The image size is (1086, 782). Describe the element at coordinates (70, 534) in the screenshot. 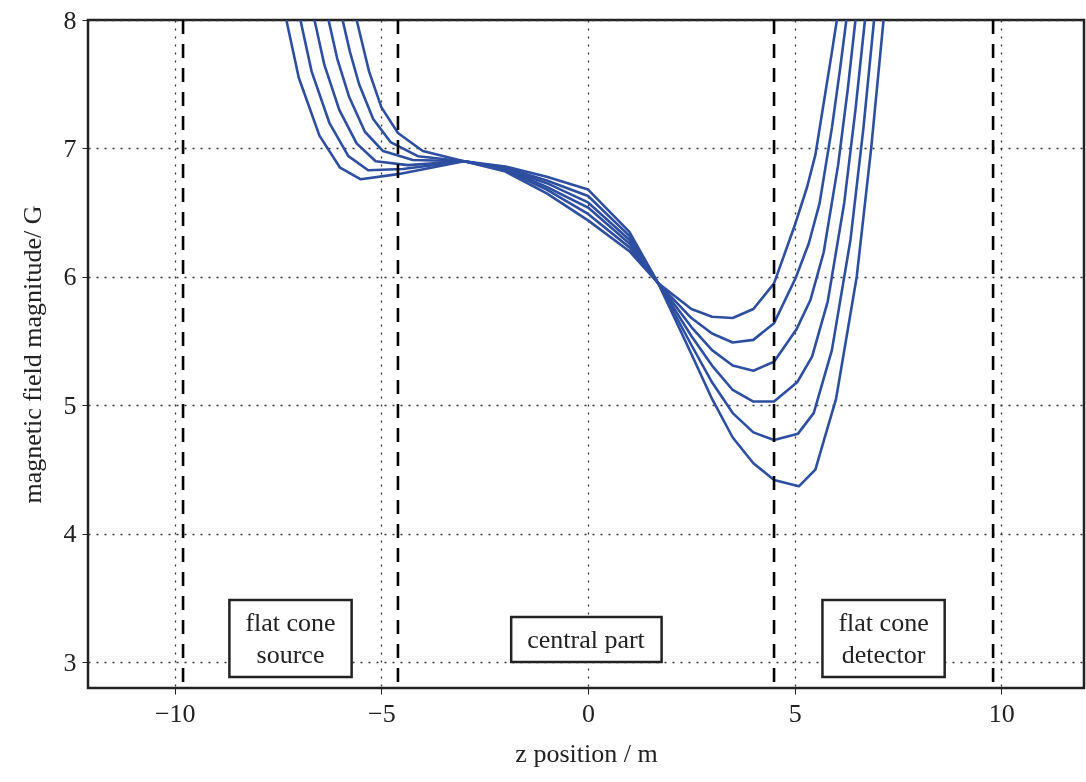

I see `y-tick-label: 4` at that location.